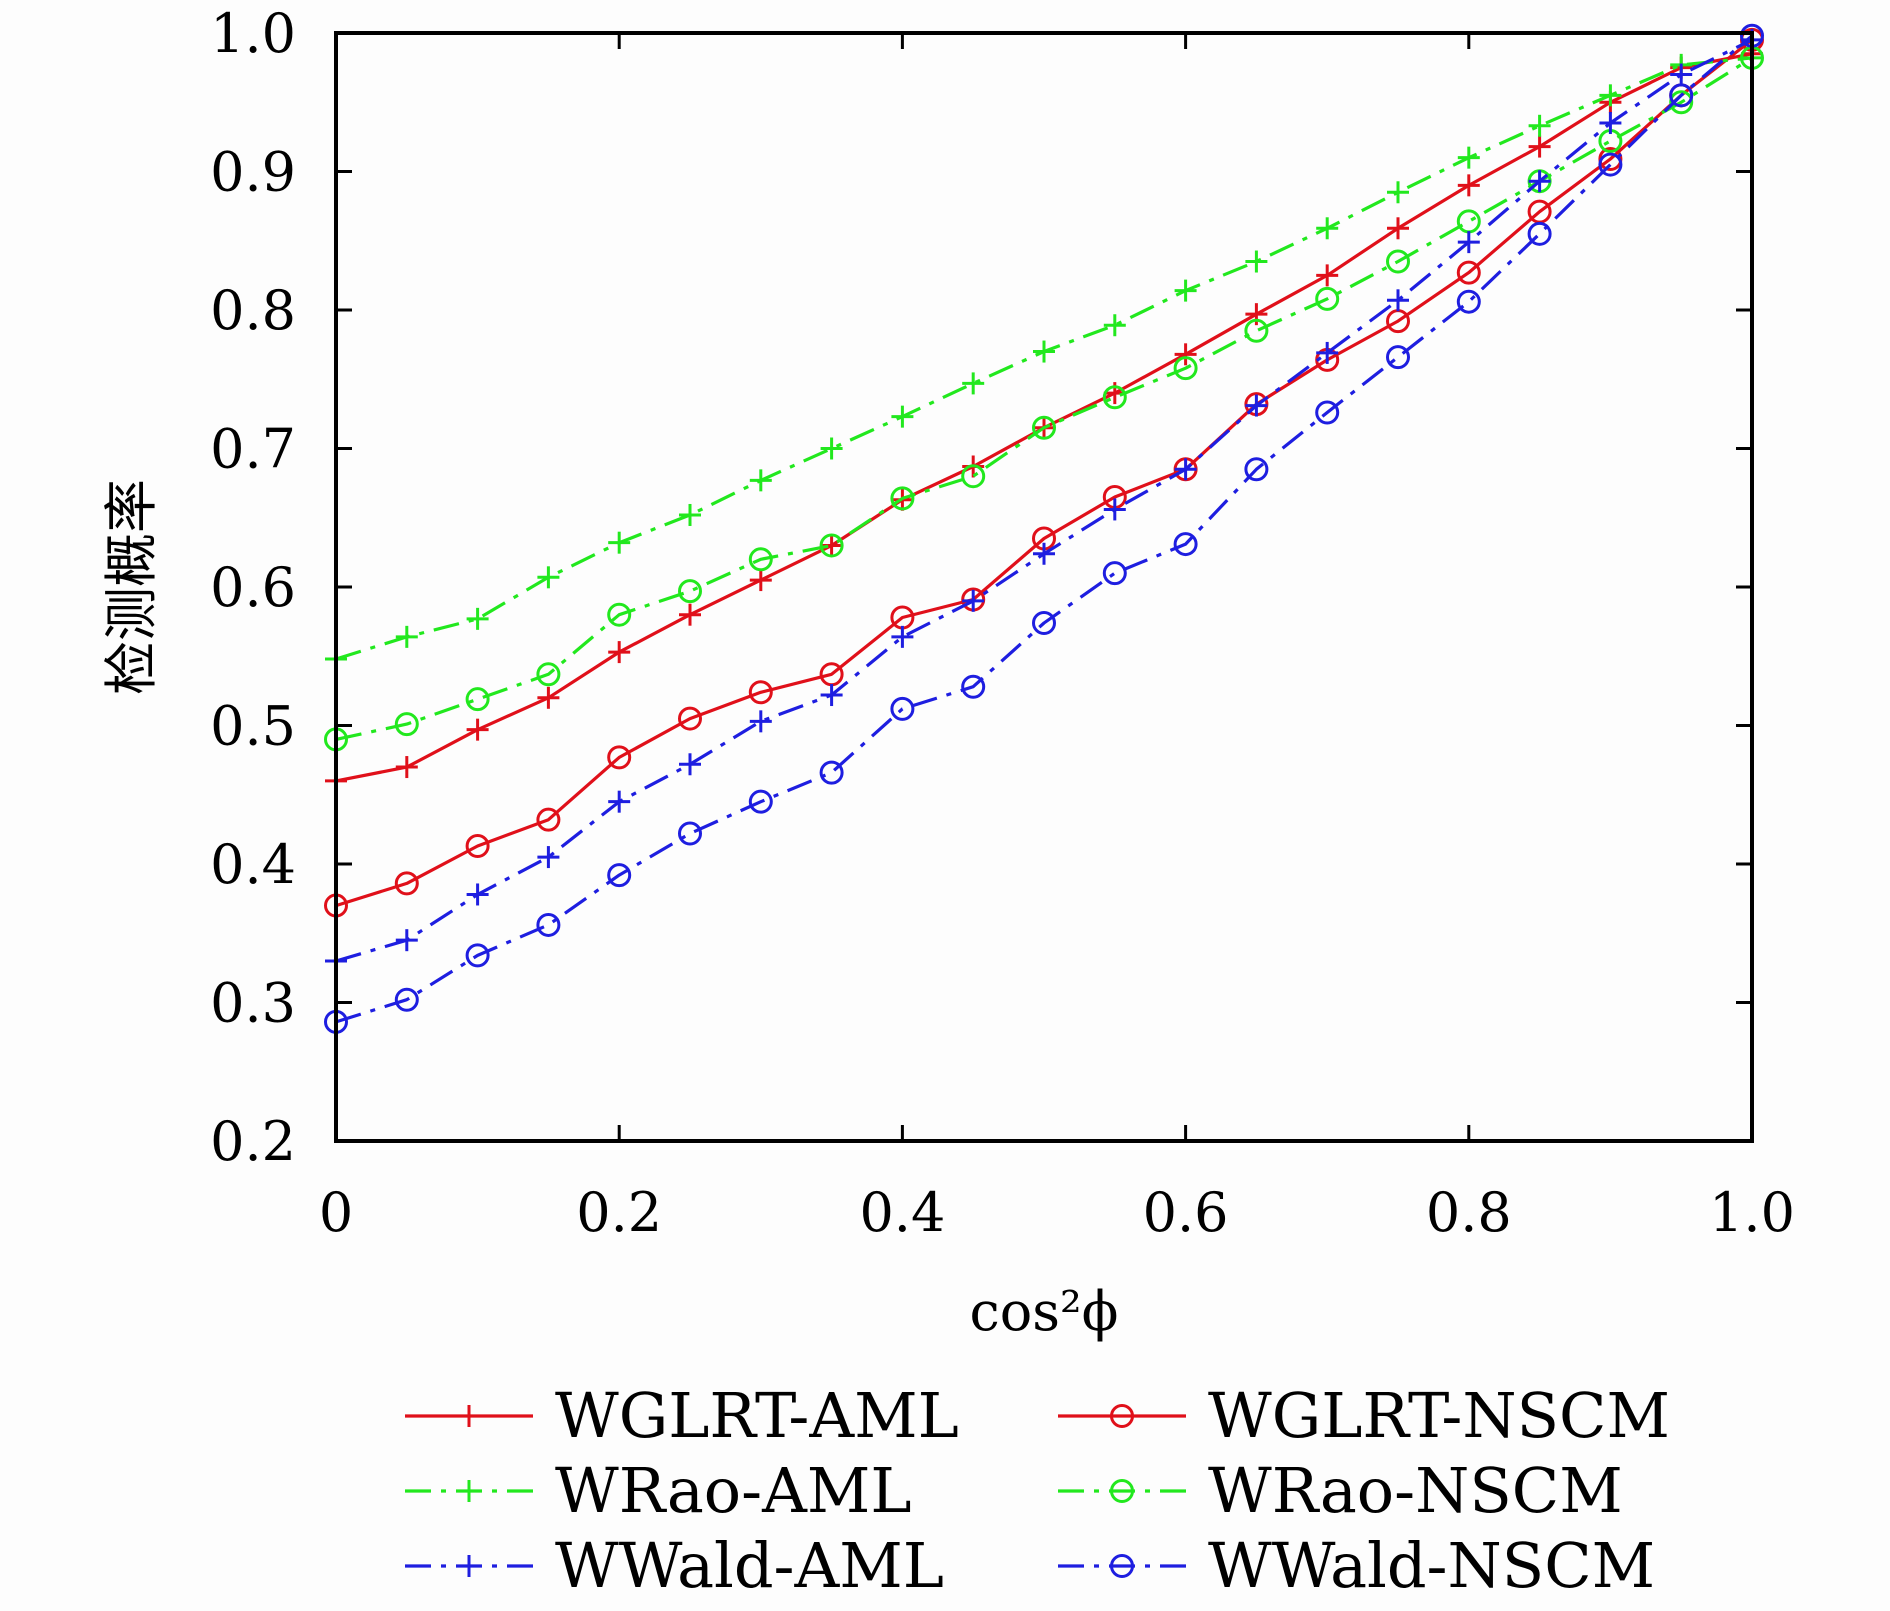 The width and height of the screenshot is (1890, 1611). What do you see at coordinates (253, 864) in the screenshot?
I see `y-tick-label: 0.4` at bounding box center [253, 864].